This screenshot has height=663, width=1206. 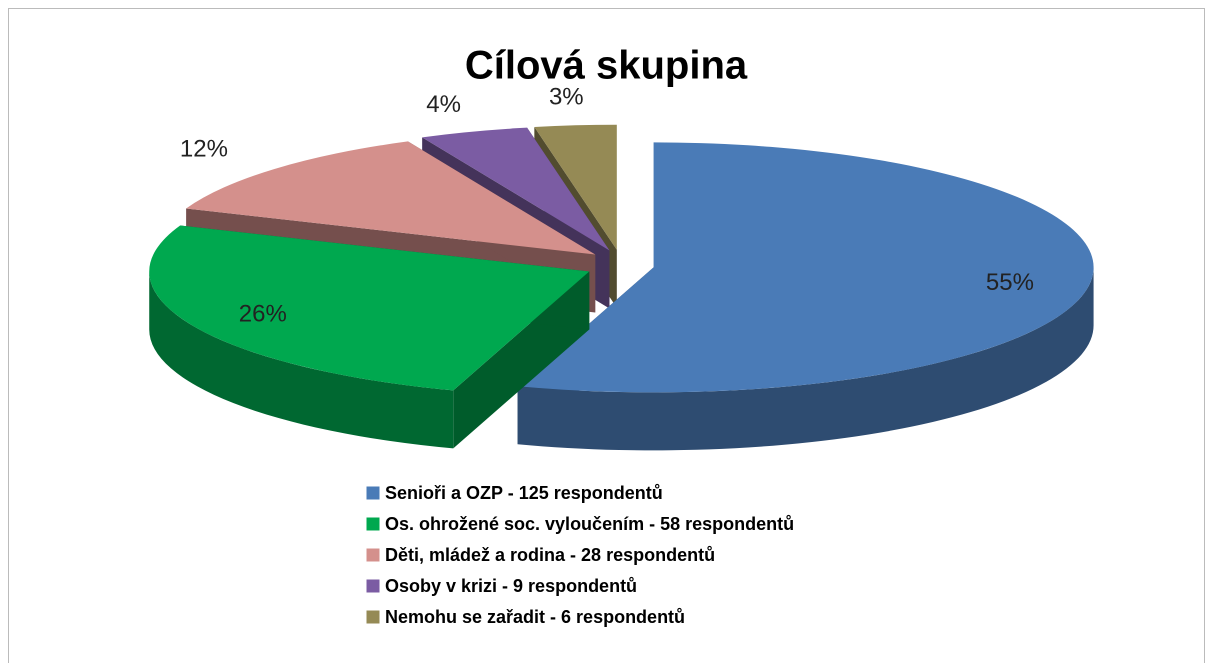 I want to click on data-label: 55%, so click(x=1010, y=282).